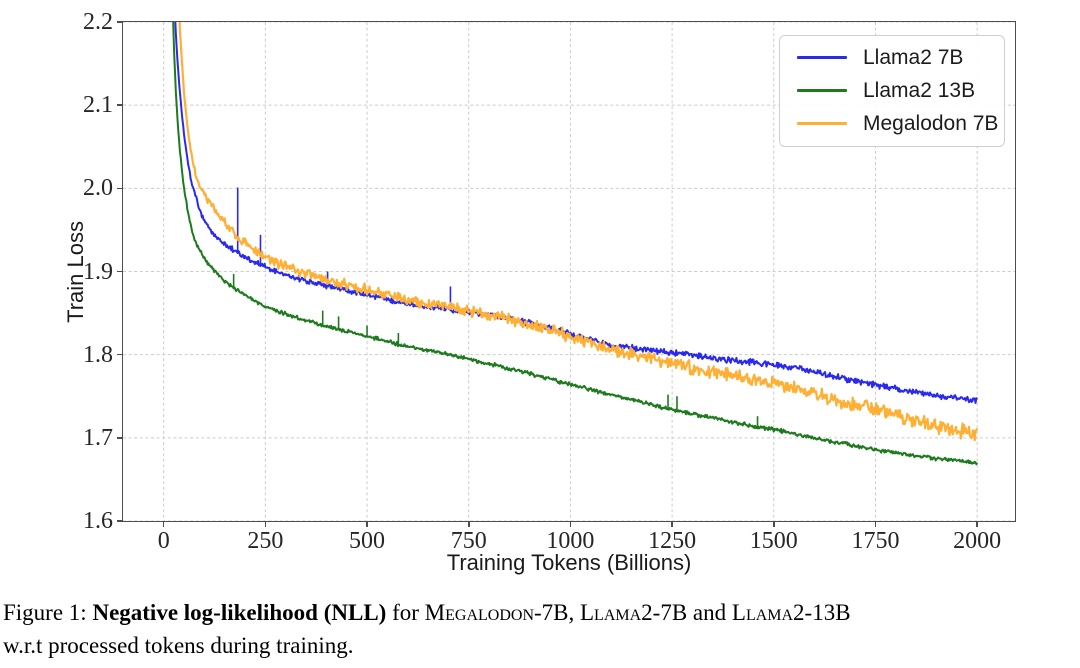 This screenshot has height=668, width=1080. Describe the element at coordinates (98, 105) in the screenshot. I see `y-tick-label: 2.1` at that location.